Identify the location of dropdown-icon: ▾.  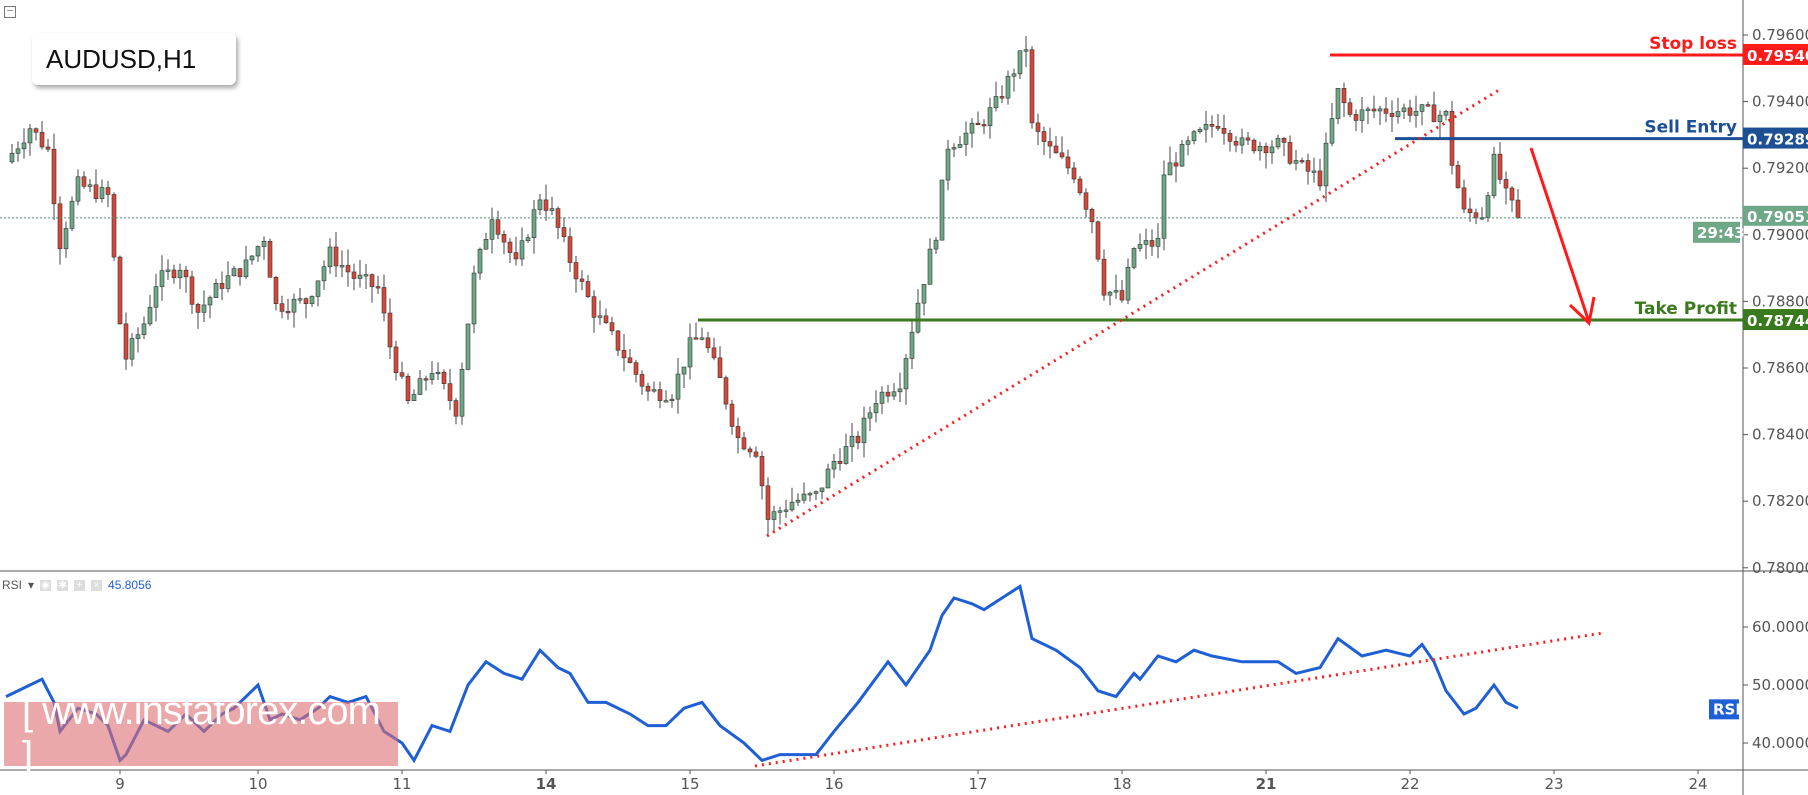
(31, 585).